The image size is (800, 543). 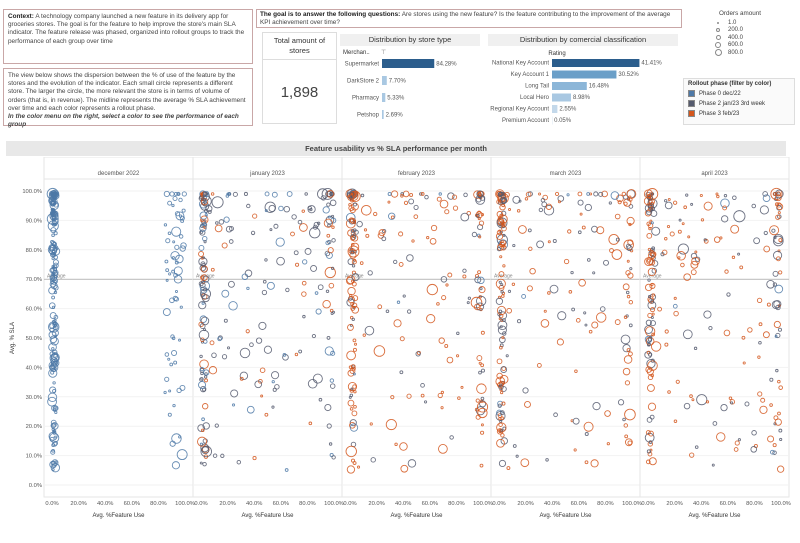 I want to click on bar-value-label: 30.52%, so click(x=628, y=75).